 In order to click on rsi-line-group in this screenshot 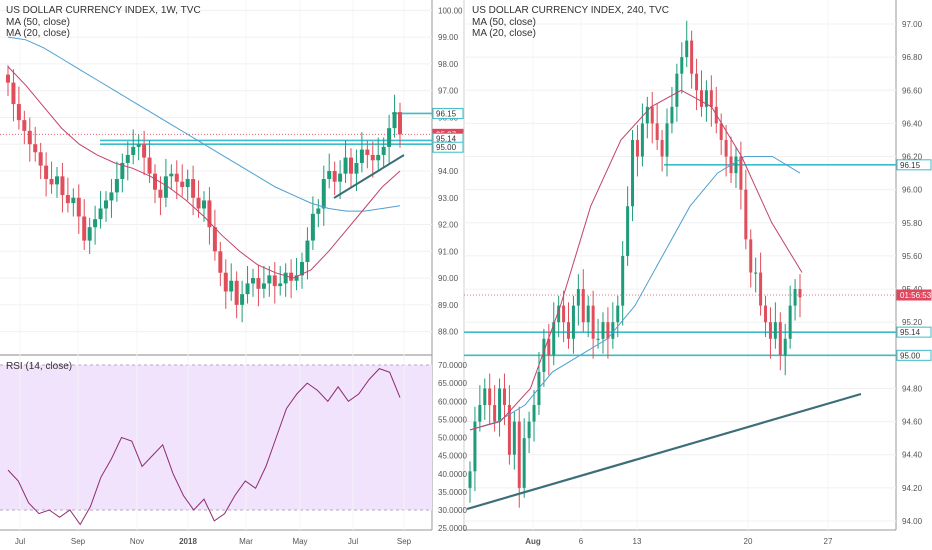, I will do `click(204, 447)`.